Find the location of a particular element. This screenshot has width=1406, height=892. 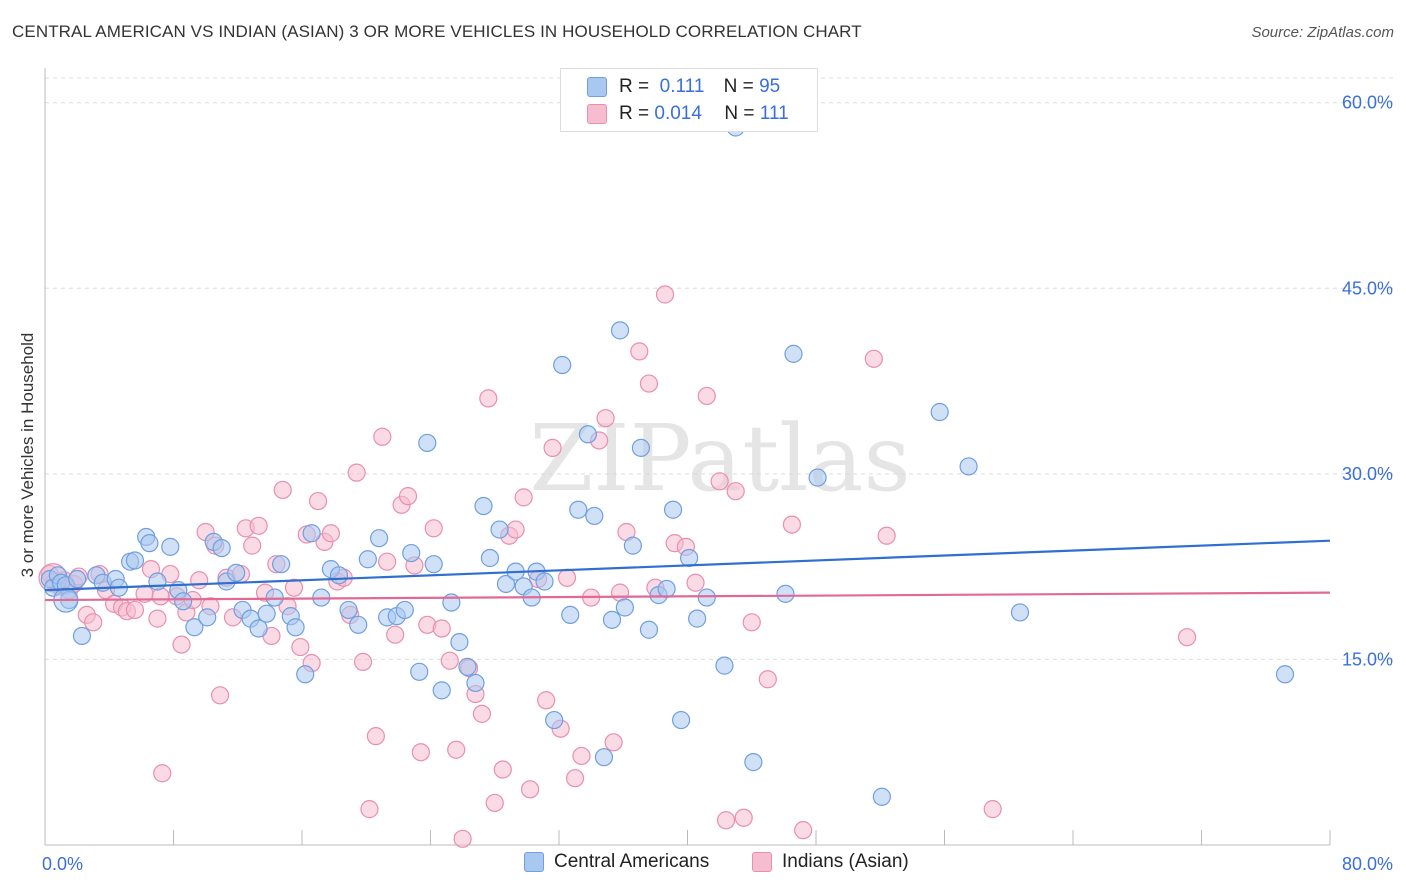

watermark: ZIPatlas is located at coordinates (719, 458).